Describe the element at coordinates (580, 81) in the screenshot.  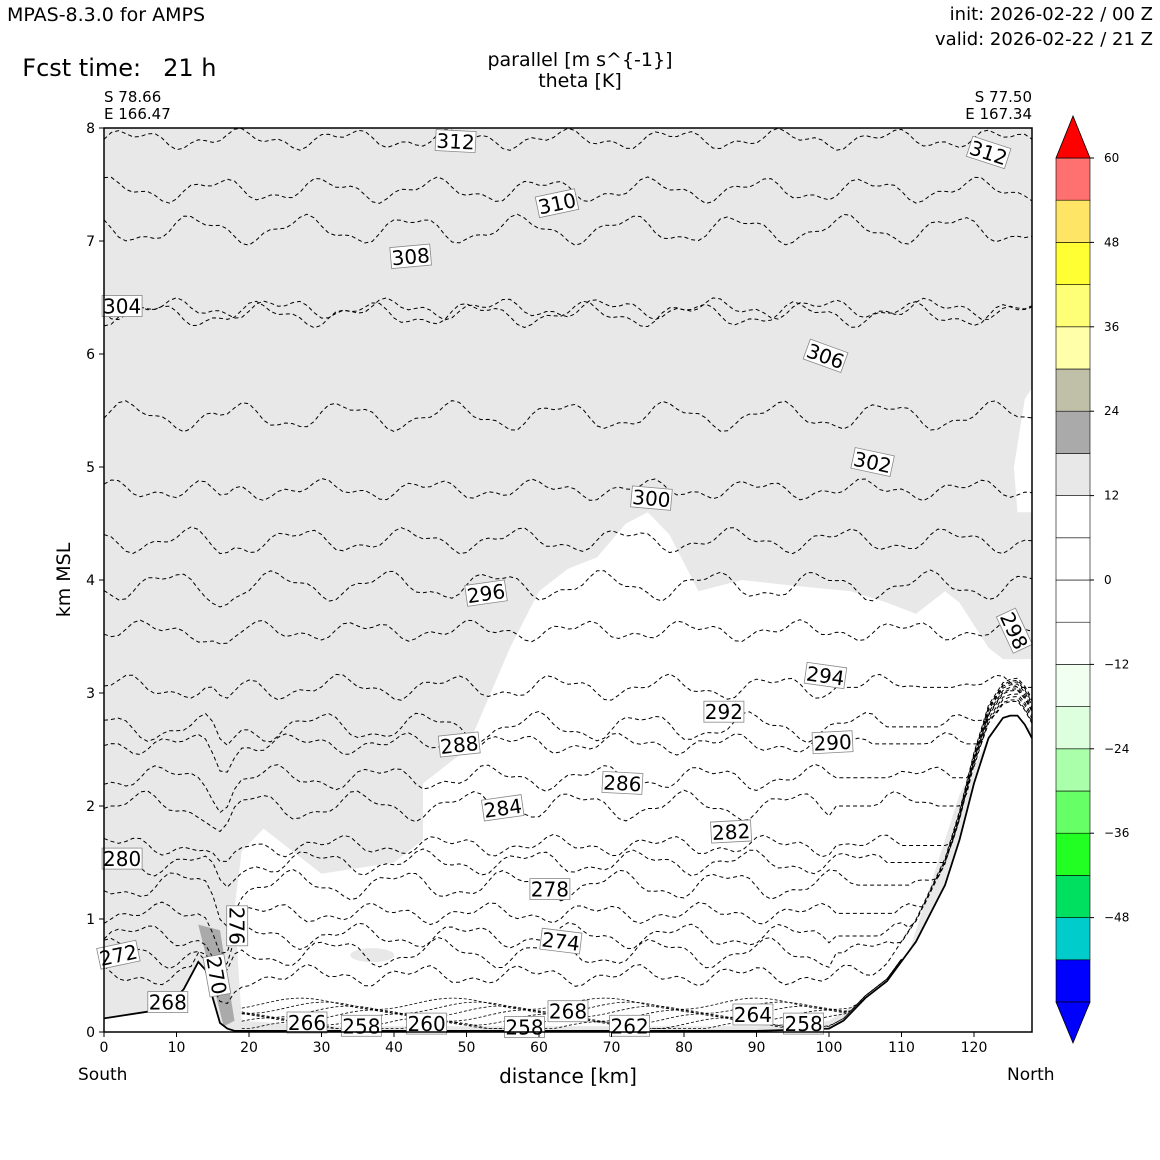
I see `chart-subtitle: theta [K]` at that location.